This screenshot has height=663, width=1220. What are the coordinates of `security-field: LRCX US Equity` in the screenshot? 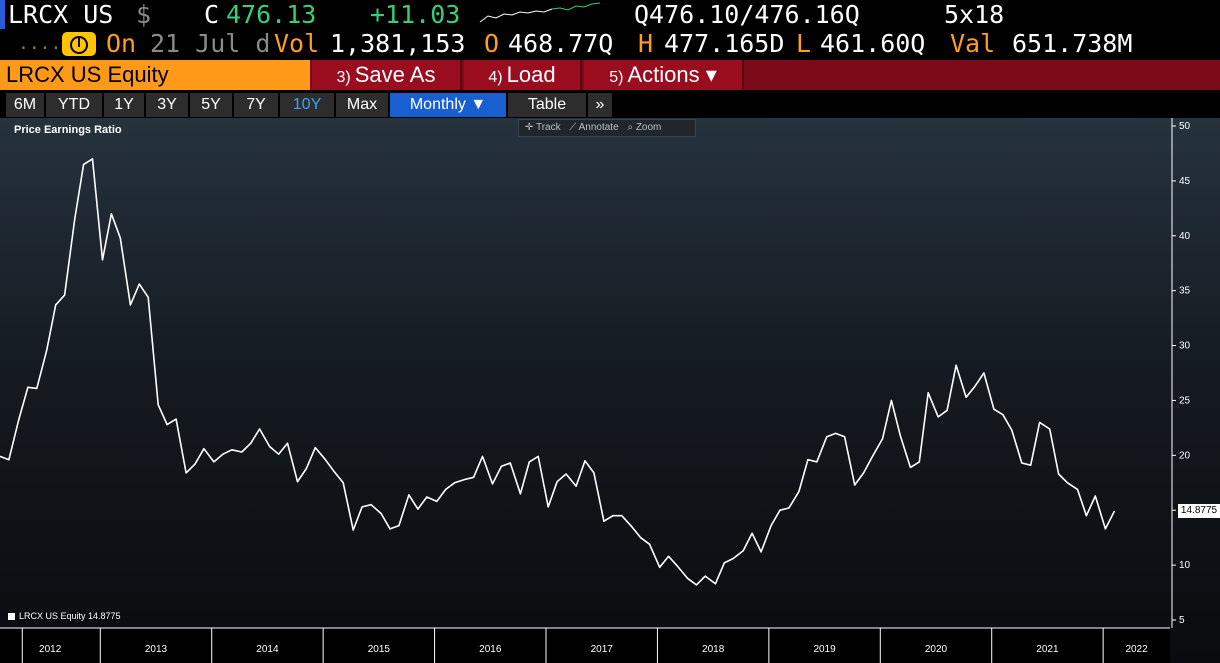 It's located at (155, 75).